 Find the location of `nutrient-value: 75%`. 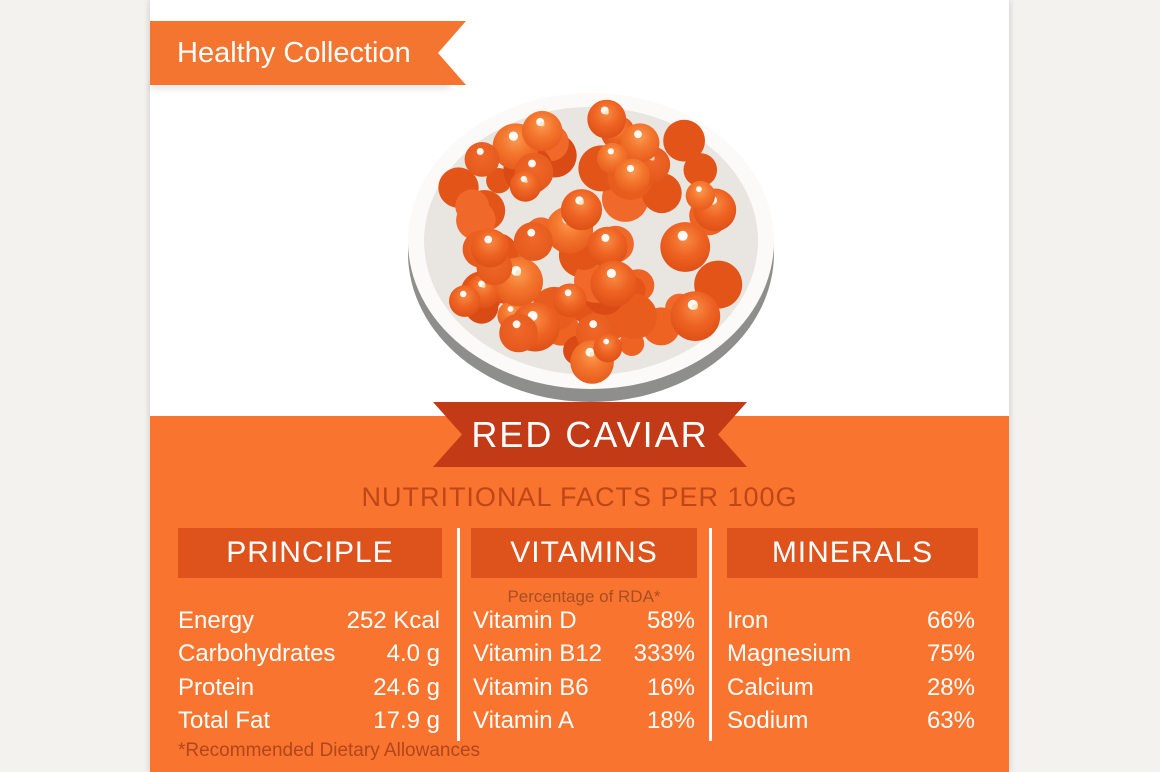

nutrient-value: 75% is located at coordinates (950, 654).